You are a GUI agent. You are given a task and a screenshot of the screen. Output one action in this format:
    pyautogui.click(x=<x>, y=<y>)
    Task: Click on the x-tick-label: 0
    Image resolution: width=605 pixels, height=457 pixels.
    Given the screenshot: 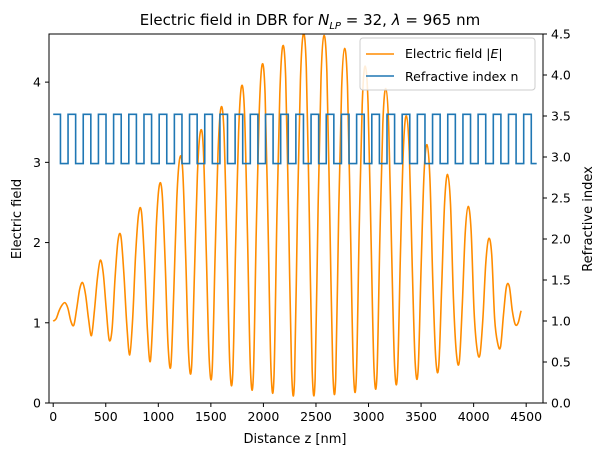 What is the action you would take?
    pyautogui.click(x=53, y=416)
    